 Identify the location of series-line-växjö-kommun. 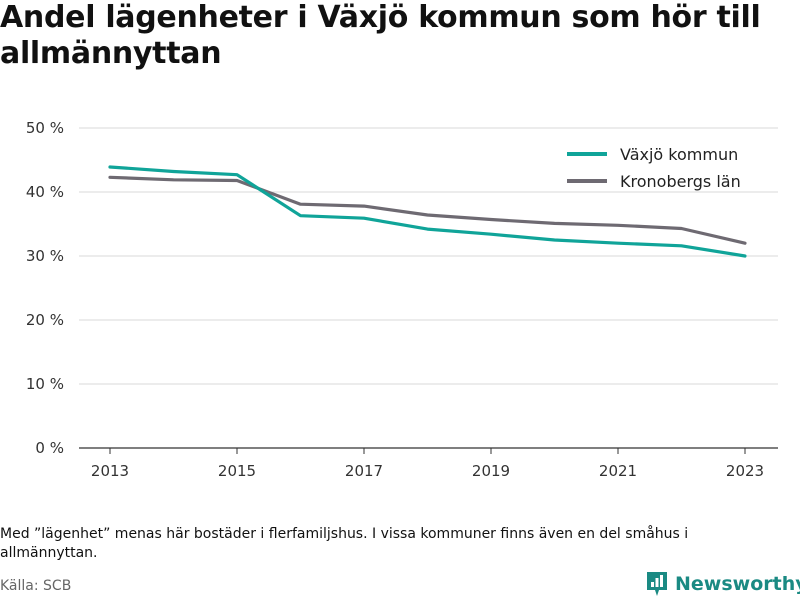
(427, 211).